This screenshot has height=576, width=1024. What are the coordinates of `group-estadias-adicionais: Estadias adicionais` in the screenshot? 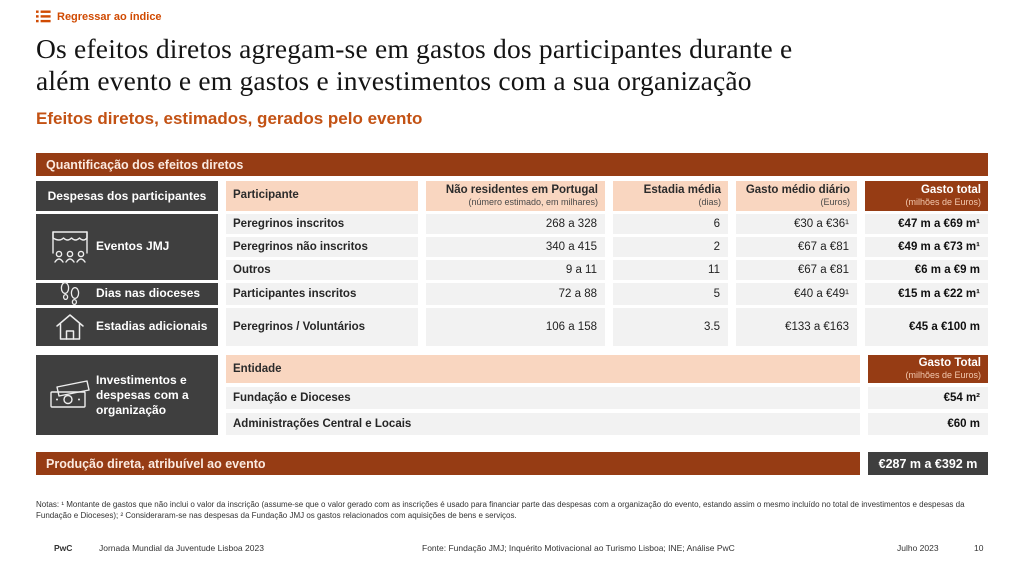 It's located at (127, 327).